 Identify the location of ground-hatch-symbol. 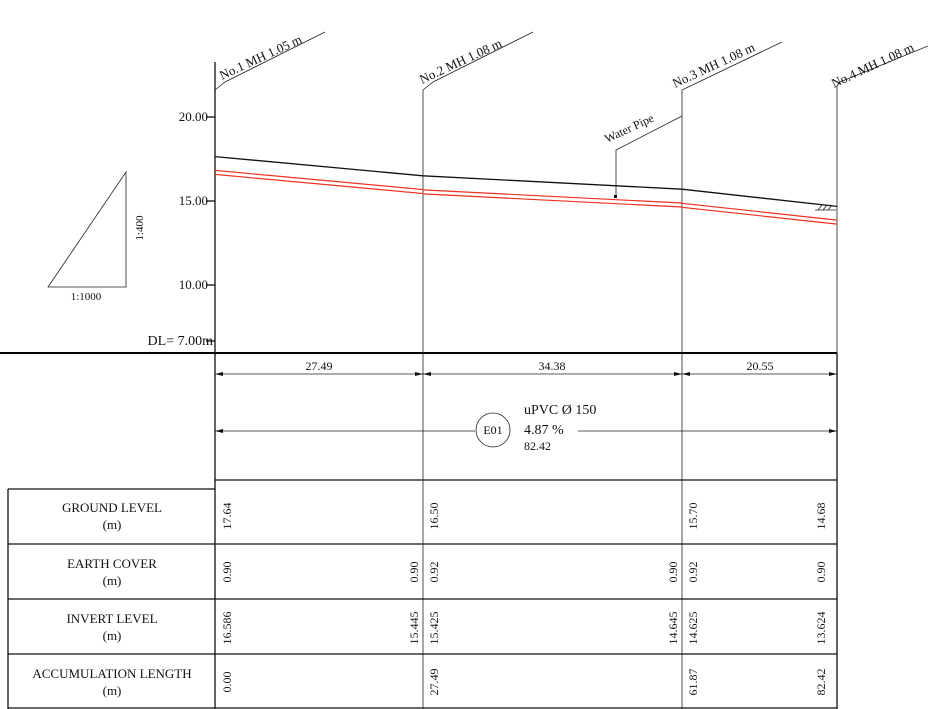
(825, 207).